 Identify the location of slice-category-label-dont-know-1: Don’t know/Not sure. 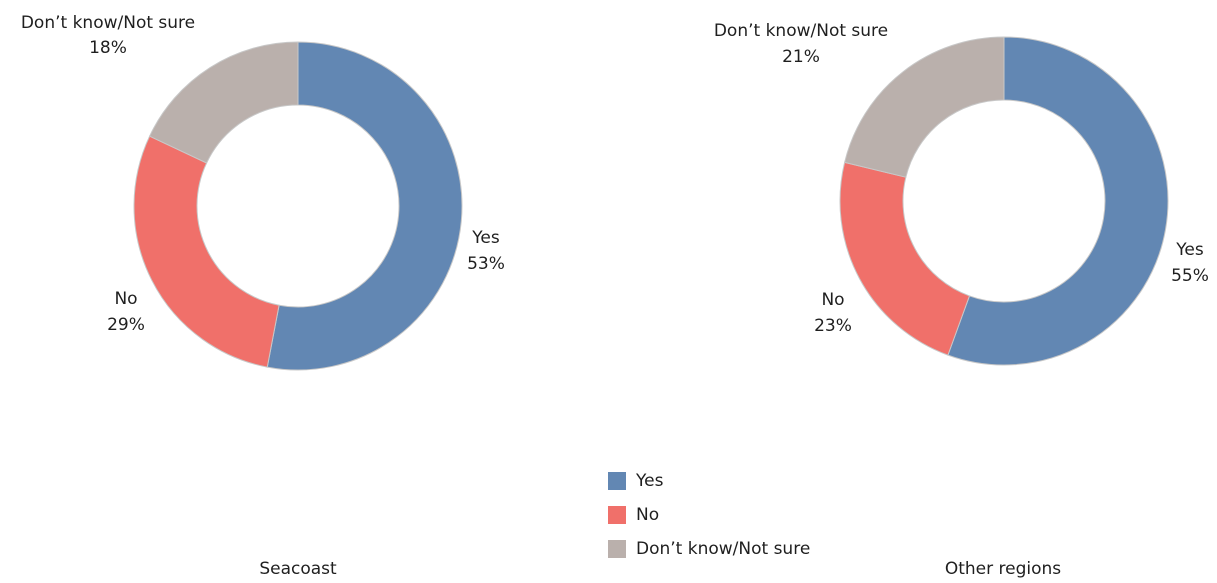
(801, 31).